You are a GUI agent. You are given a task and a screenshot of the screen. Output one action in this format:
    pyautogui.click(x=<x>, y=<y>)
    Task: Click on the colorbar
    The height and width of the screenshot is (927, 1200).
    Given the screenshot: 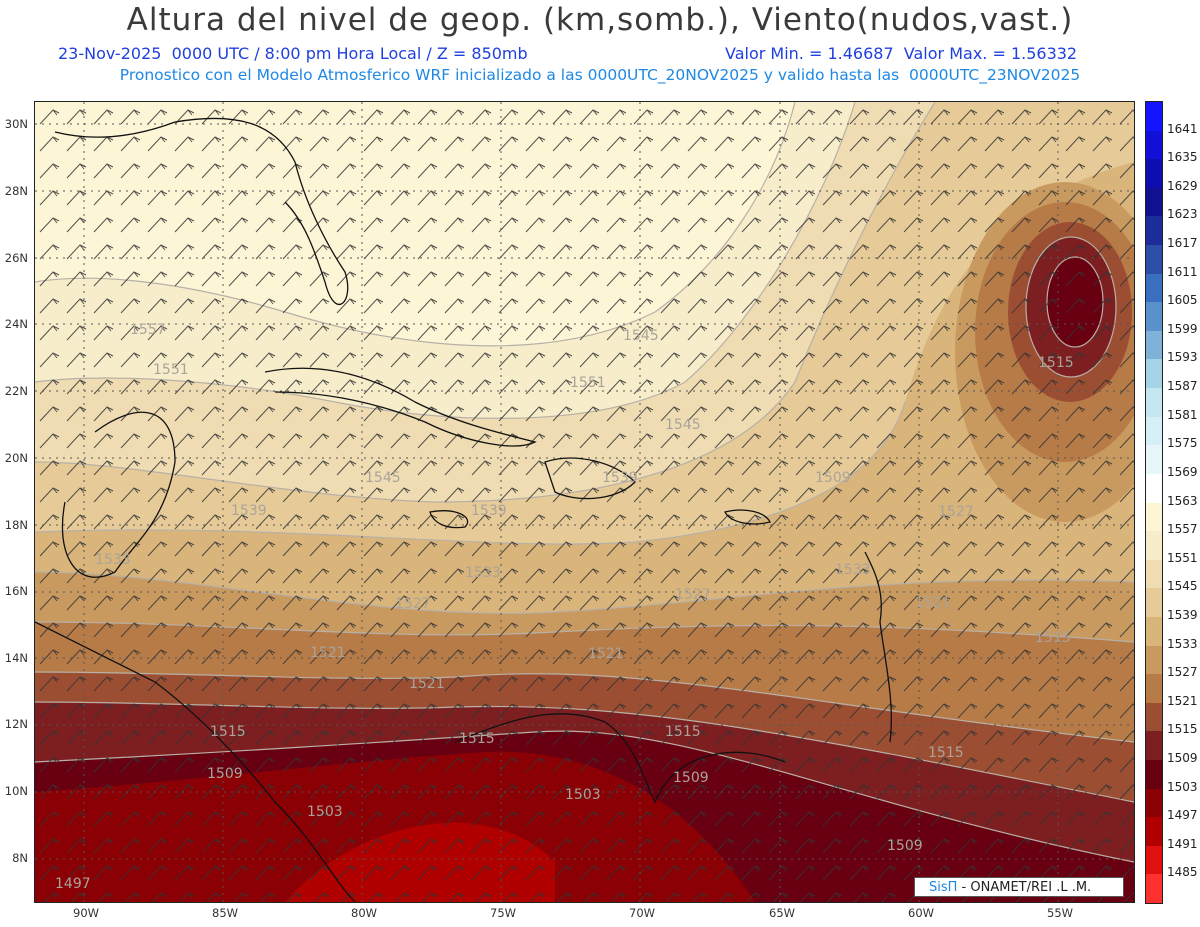 What is the action you would take?
    pyautogui.click(x=1154, y=502)
    